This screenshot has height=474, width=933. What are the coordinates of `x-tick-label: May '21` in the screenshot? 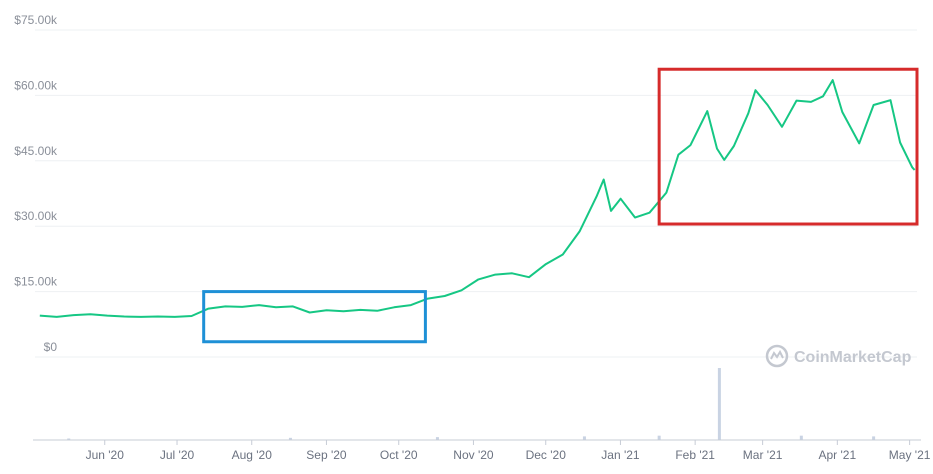 It's located at (910, 455).